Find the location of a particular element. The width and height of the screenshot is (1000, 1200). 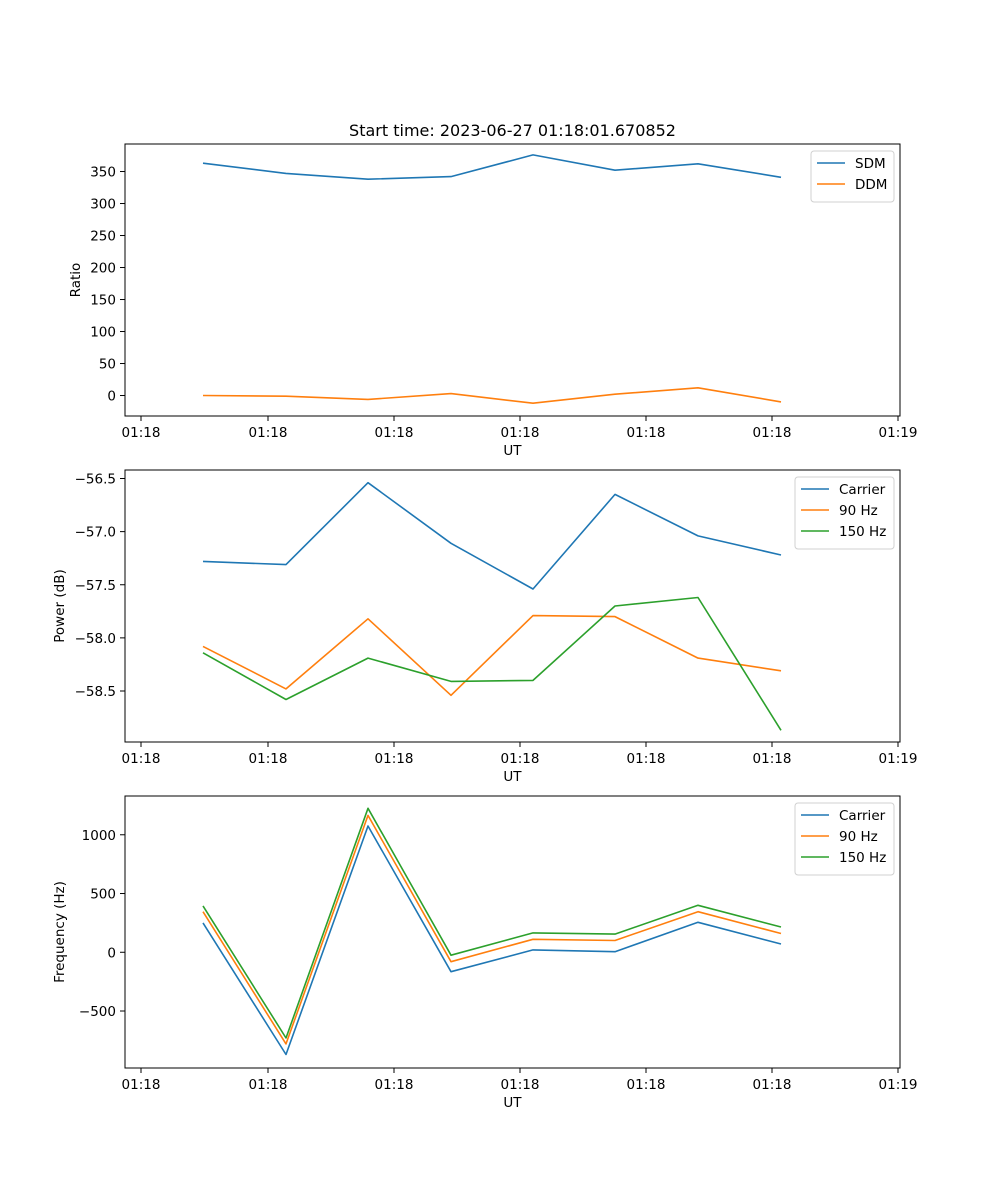

y-tick-label: 150 is located at coordinates (103, 301).